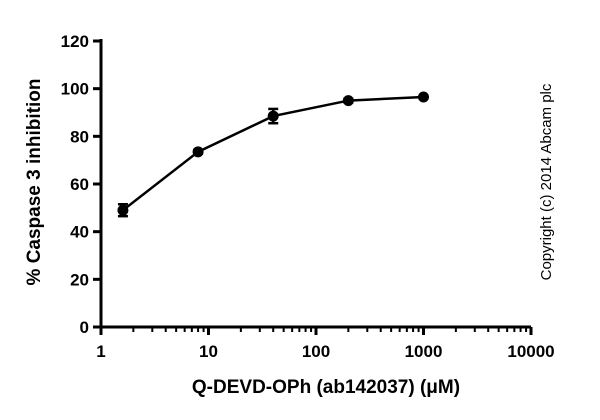 This screenshot has height=420, width=600. What do you see at coordinates (316, 351) in the screenshot?
I see `x-tick-label: 100` at bounding box center [316, 351].